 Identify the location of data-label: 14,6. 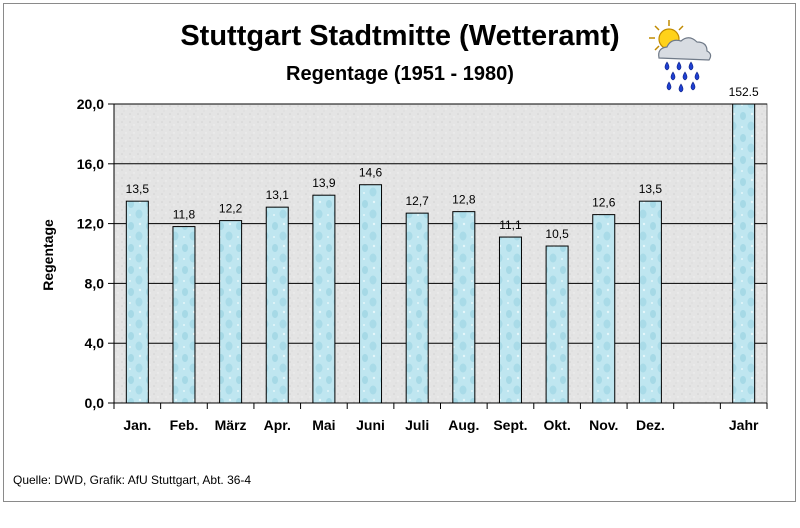
(371, 173).